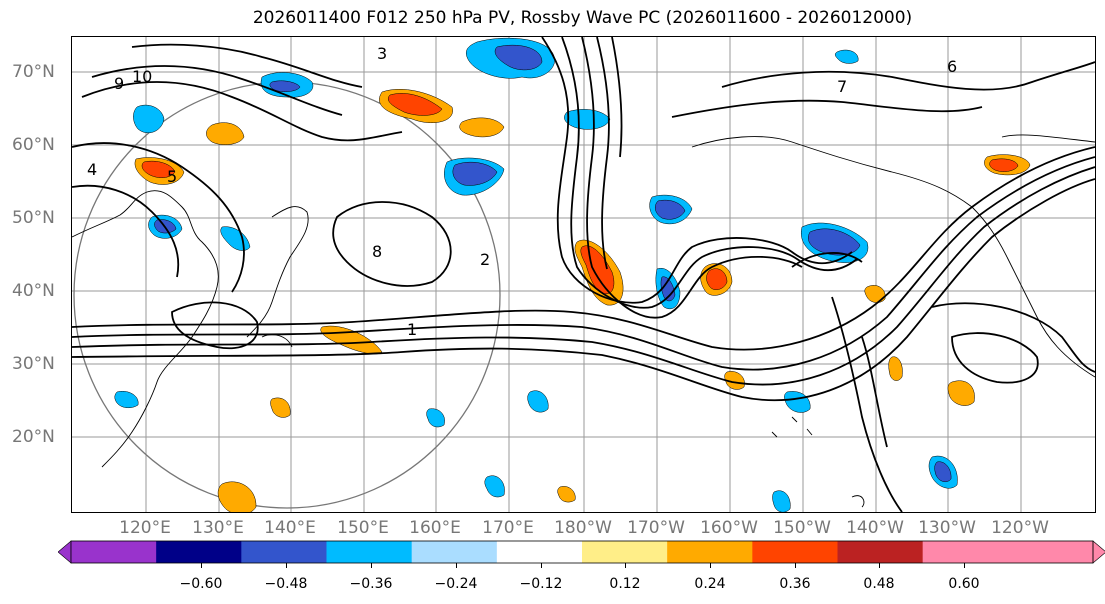  I want to click on colorbar-tick-label: 0.24, so click(710, 584).